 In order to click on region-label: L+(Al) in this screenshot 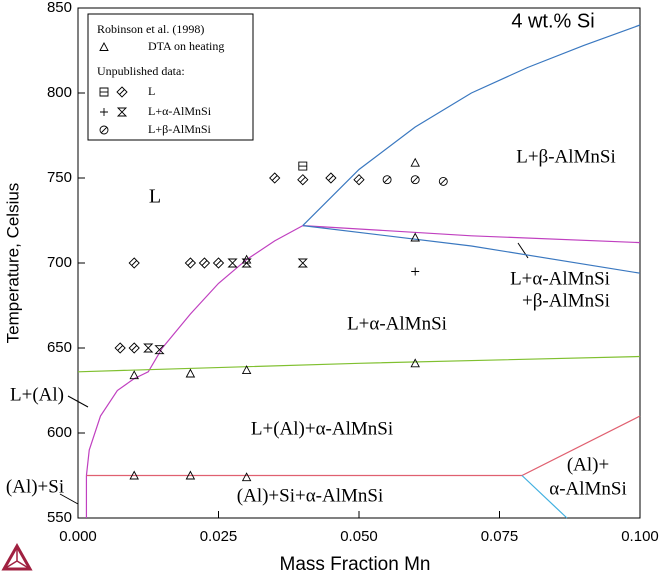, I will do `click(37, 394)`.